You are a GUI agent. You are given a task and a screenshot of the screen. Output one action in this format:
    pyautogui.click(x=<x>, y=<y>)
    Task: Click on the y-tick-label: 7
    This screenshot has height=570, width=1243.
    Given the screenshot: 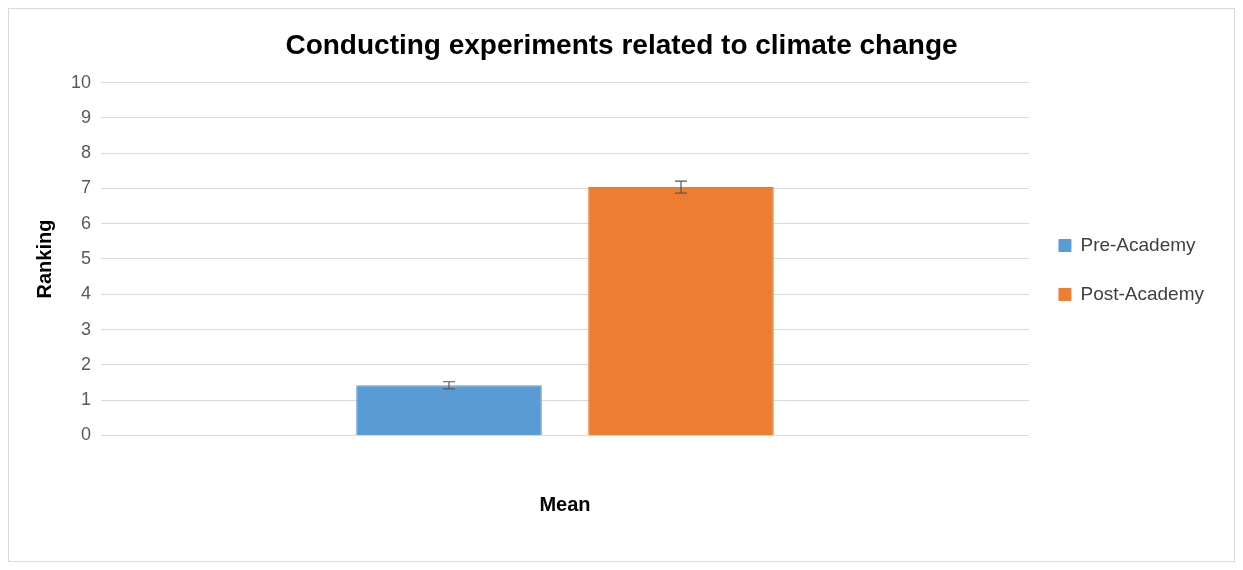 What is the action you would take?
    pyautogui.click(x=86, y=187)
    